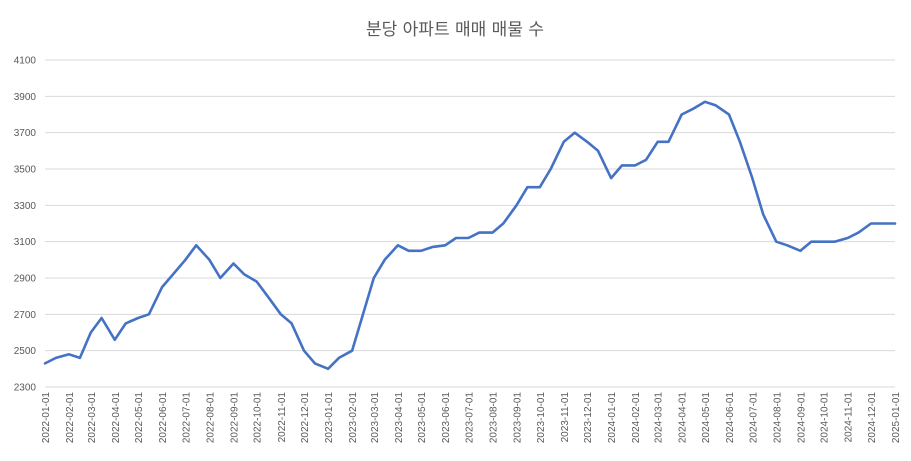 Image resolution: width=911 pixels, height=461 pixels. What do you see at coordinates (25, 61) in the screenshot?
I see `y-tick-label: 4100` at bounding box center [25, 61].